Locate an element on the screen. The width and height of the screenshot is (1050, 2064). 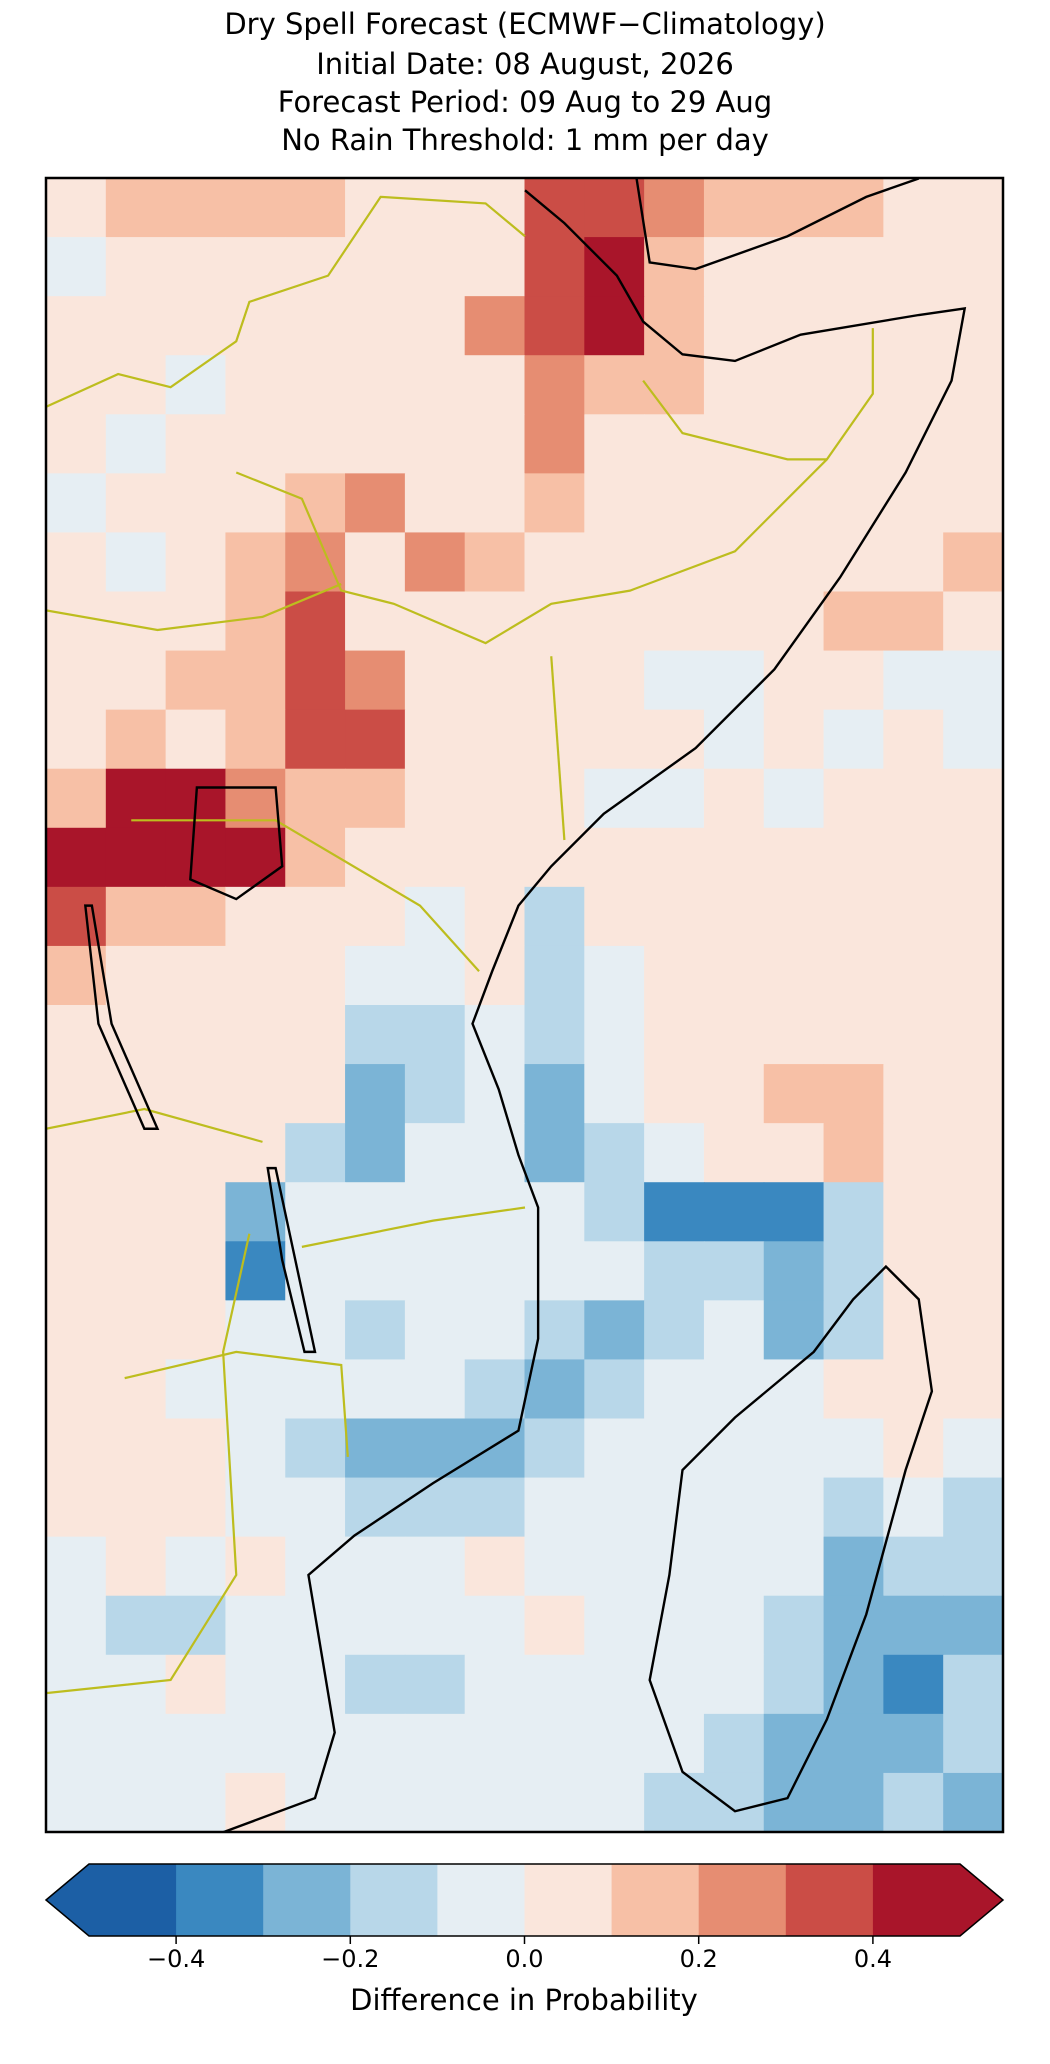
title-line: Initial Date: 08 August, 2026 is located at coordinates (525, 64).